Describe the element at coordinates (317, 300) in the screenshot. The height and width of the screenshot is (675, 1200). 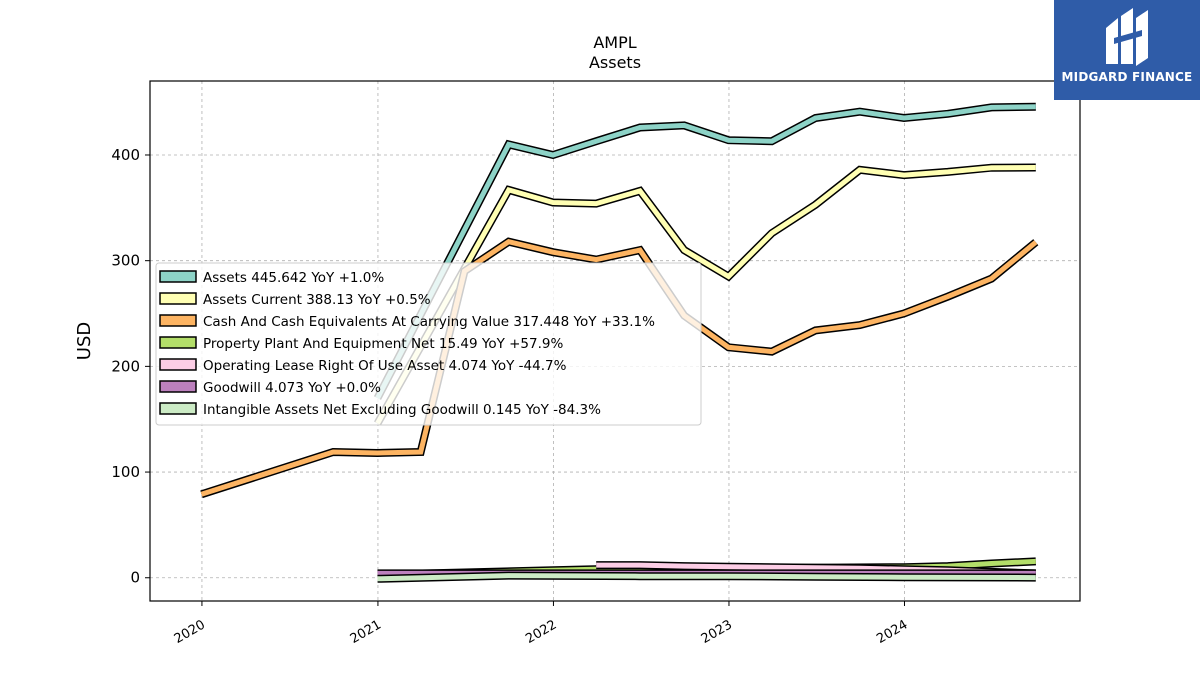
I see `legend-entry-1: Assets Current 388.13 YoY +0.5%` at that location.